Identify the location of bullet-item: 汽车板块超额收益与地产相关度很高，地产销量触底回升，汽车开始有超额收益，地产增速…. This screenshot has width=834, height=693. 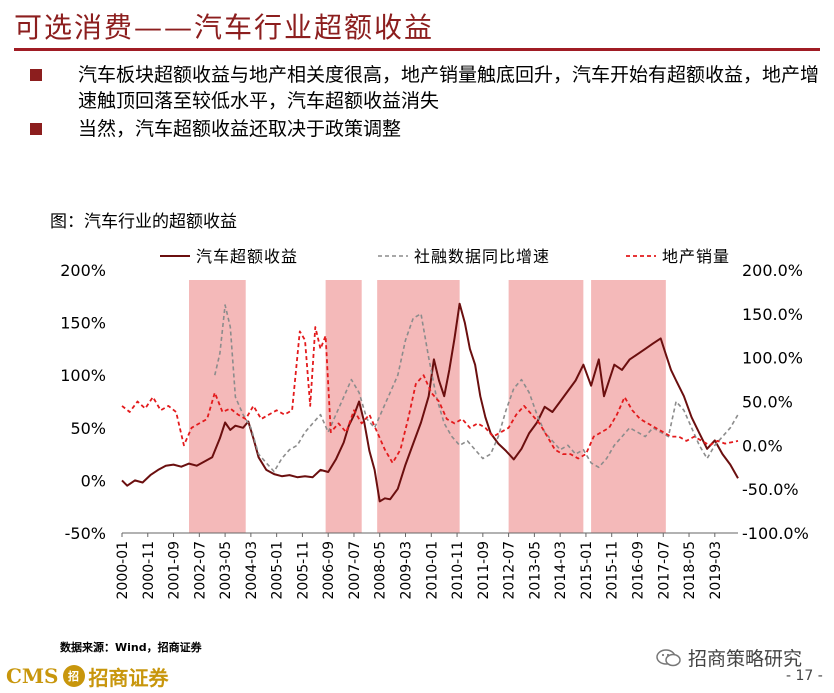
(425, 88).